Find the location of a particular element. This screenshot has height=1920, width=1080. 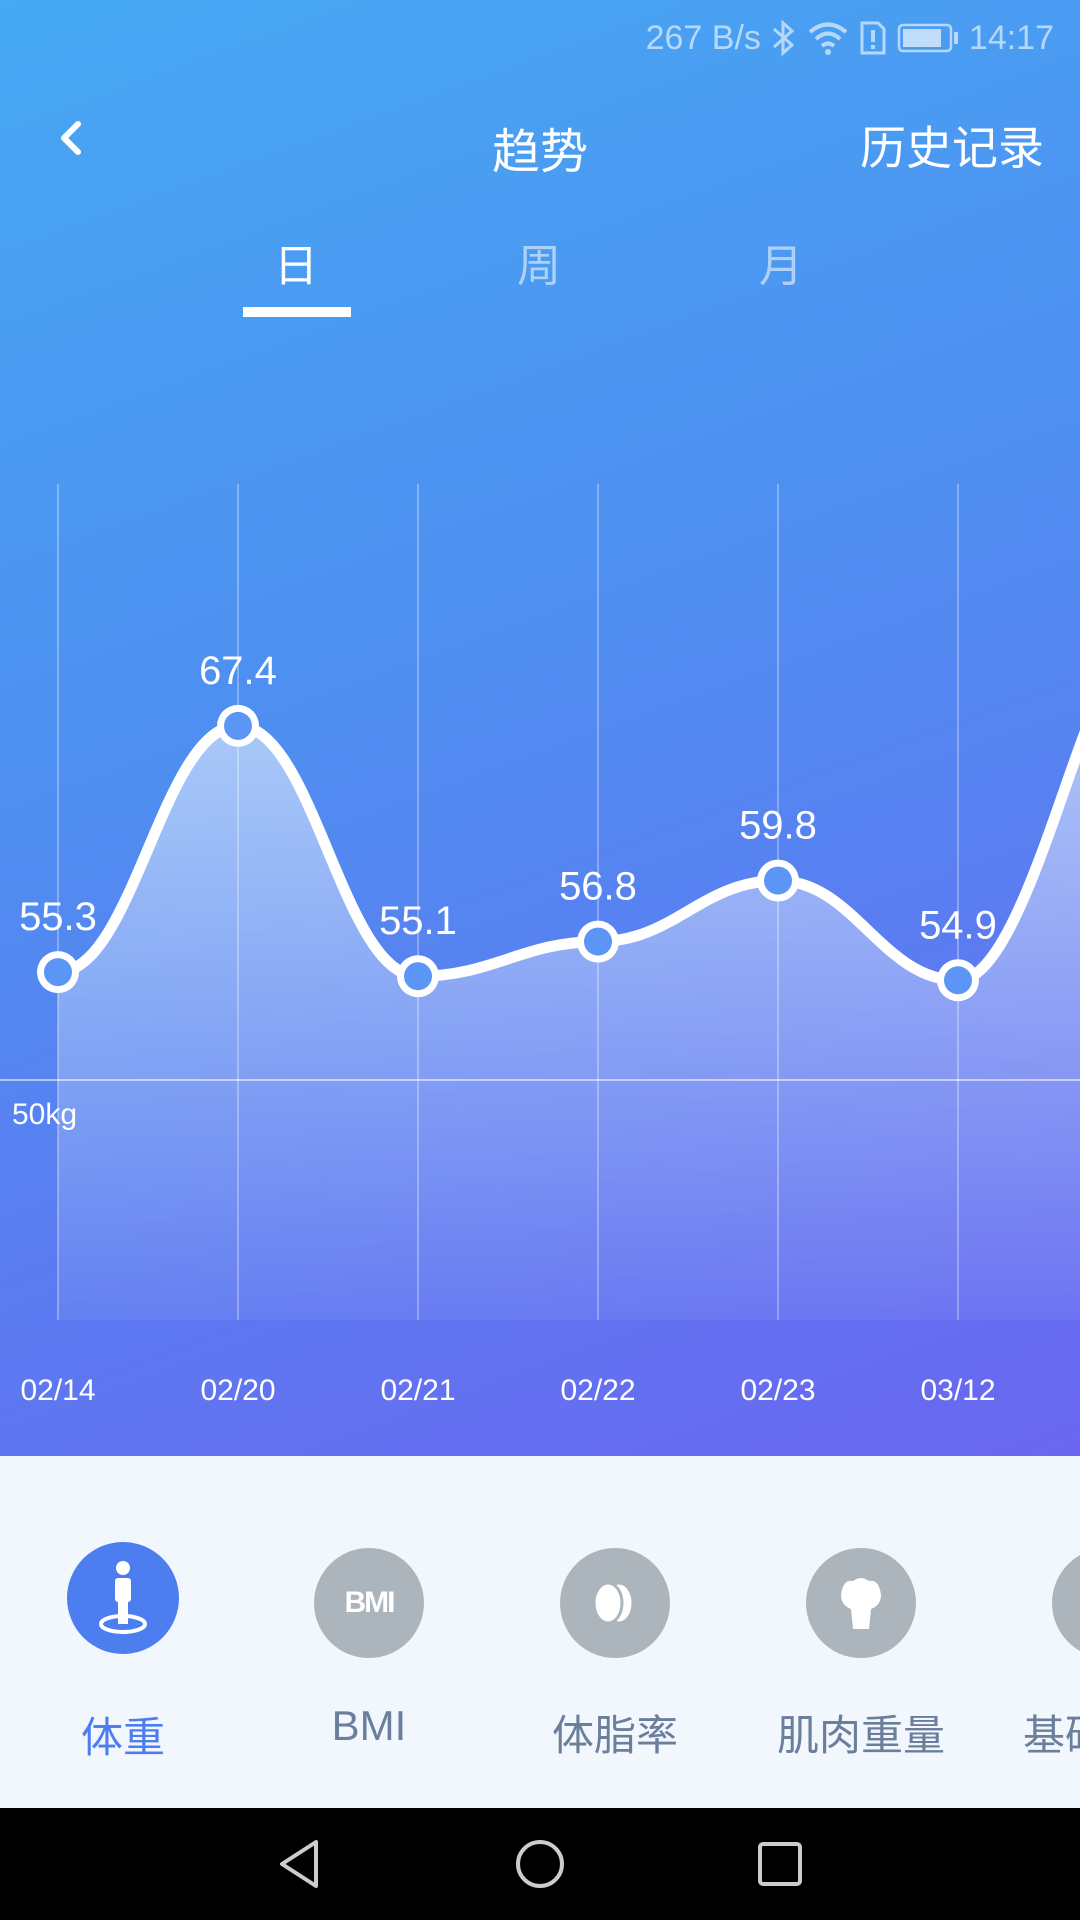

data-label: 59.8 is located at coordinates (778, 826).